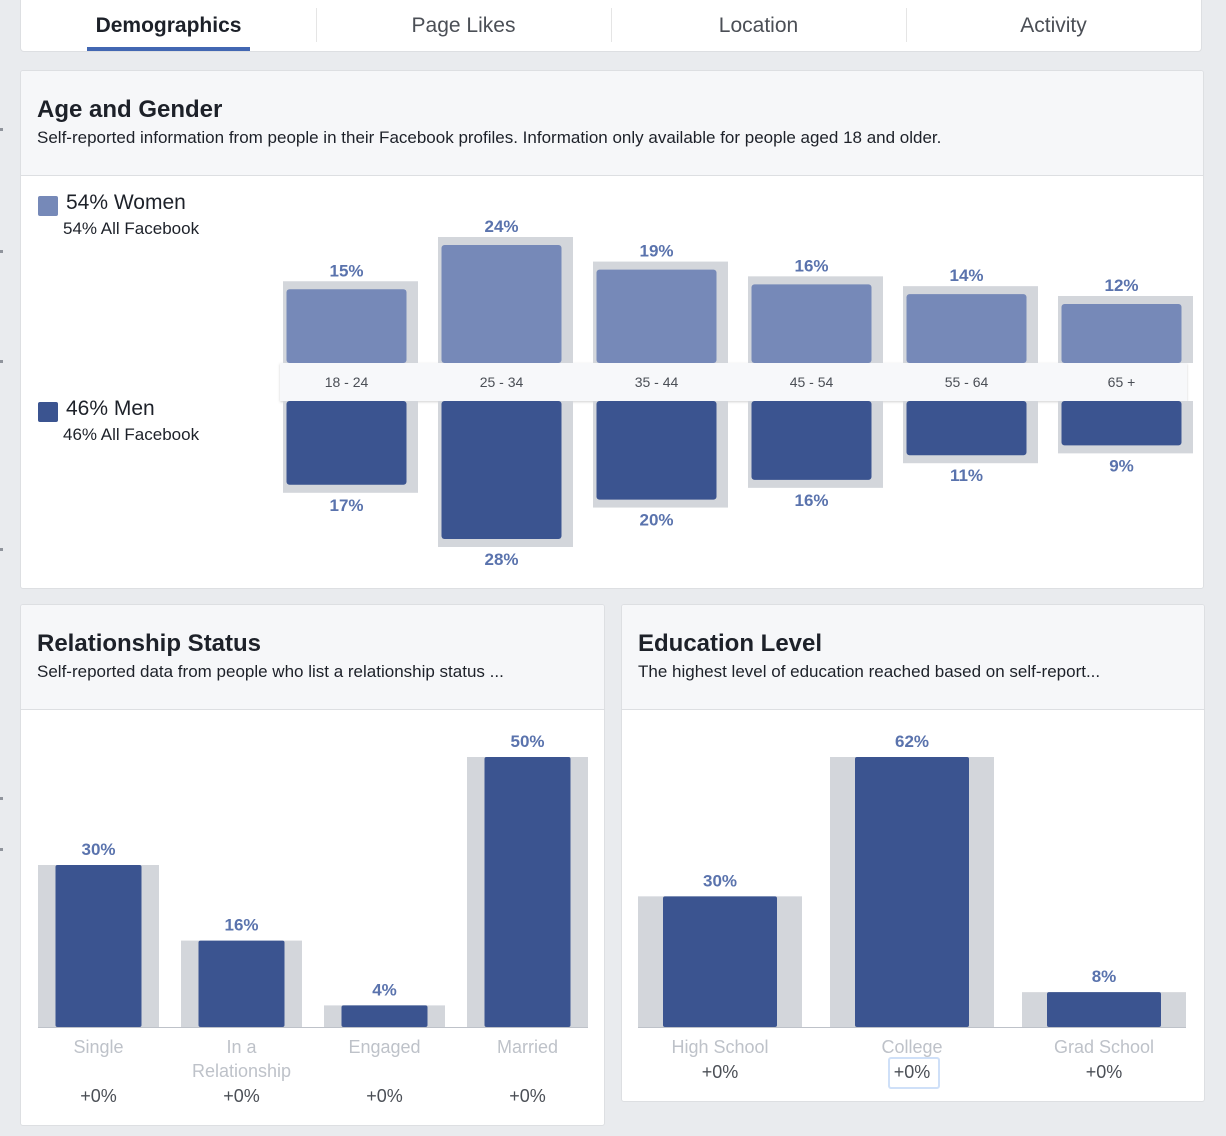 This screenshot has width=1226, height=1136. What do you see at coordinates (811, 500) in the screenshot?
I see `men-value-label: 16%` at bounding box center [811, 500].